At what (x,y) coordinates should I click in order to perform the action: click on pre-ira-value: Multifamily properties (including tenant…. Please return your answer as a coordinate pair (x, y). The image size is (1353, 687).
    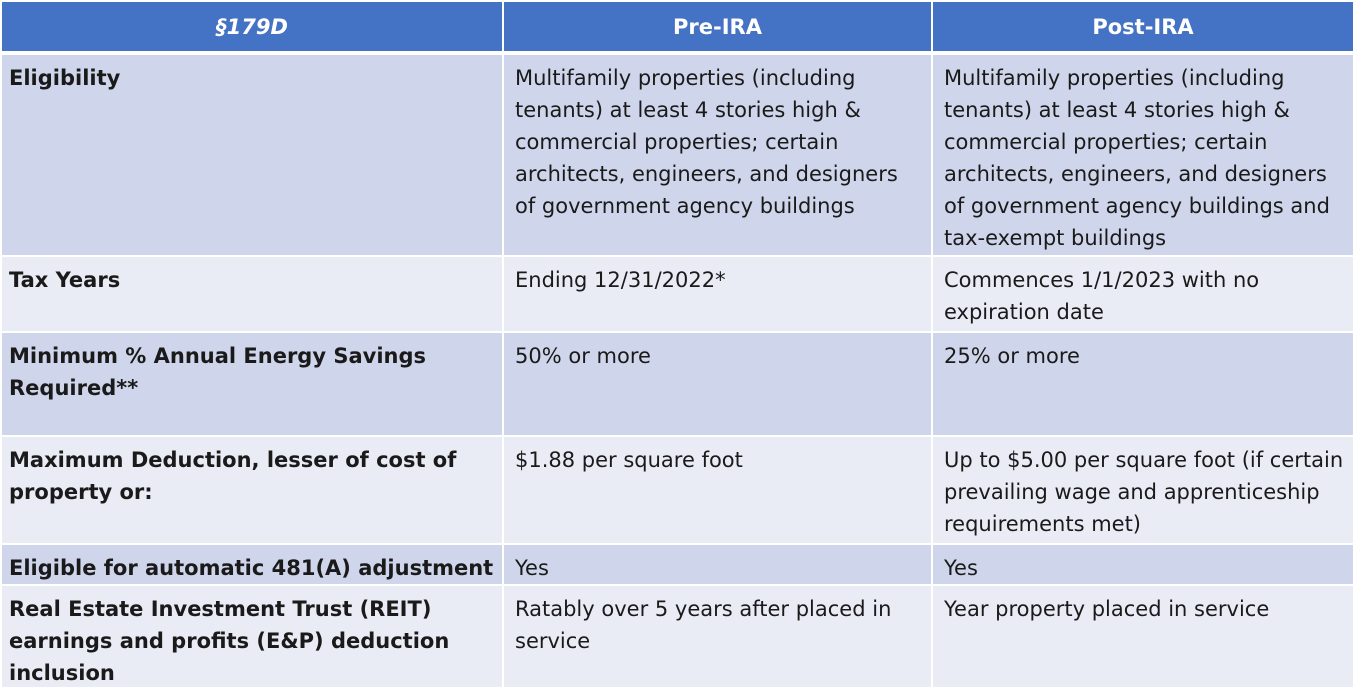
    Looking at the image, I should click on (717, 154).